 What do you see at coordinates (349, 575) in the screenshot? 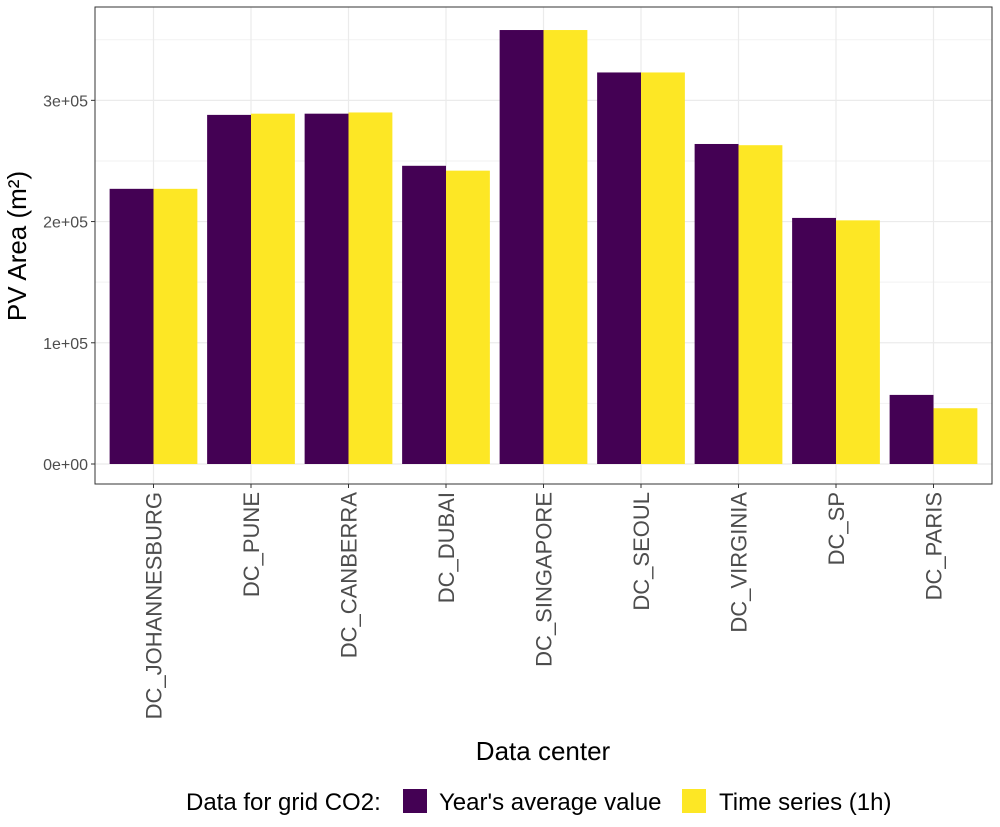
I see `x-tick-label: DC_CANBERRA` at bounding box center [349, 575].